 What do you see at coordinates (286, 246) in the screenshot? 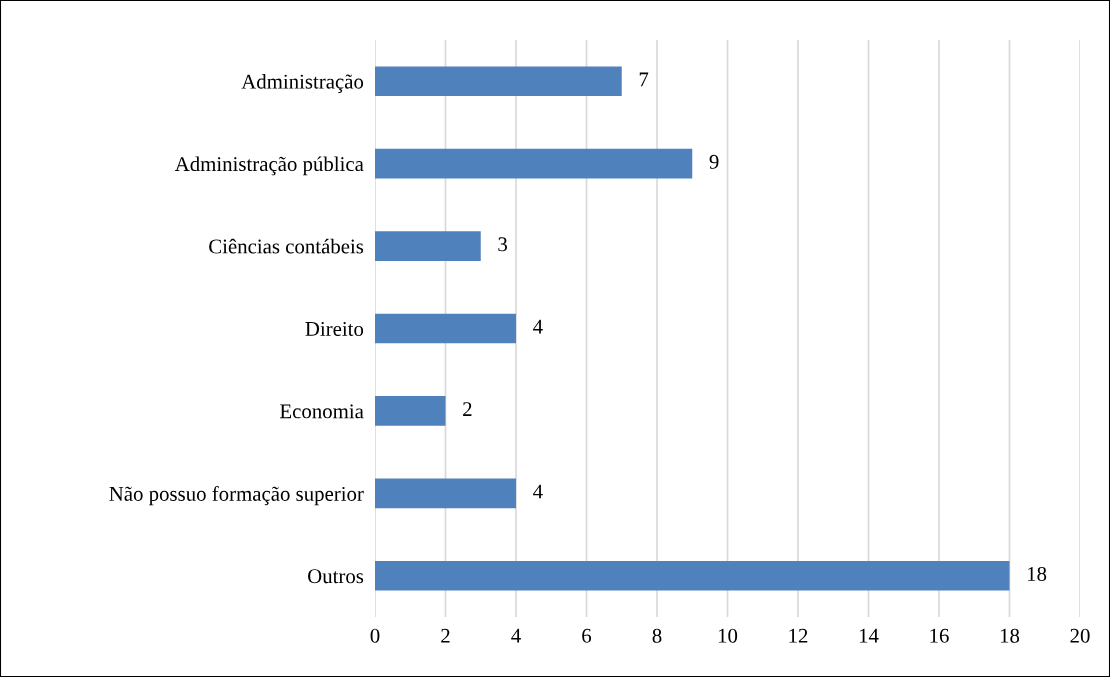
I see `y-tick-label: Ciências contábeis` at bounding box center [286, 246].